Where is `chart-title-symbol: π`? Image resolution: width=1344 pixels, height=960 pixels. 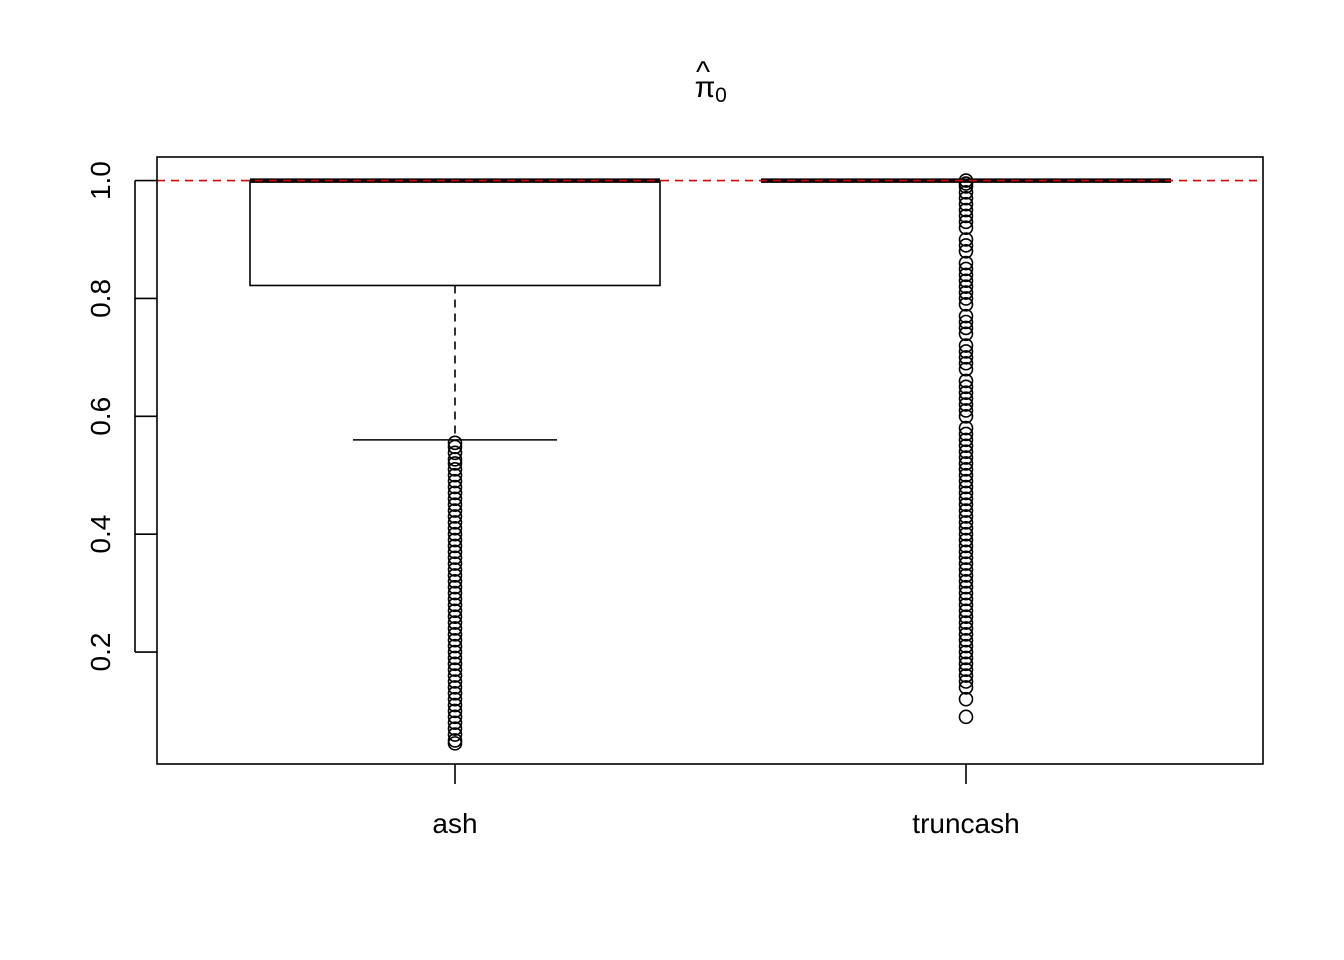
chart-title-symbol: π is located at coordinates (705, 87).